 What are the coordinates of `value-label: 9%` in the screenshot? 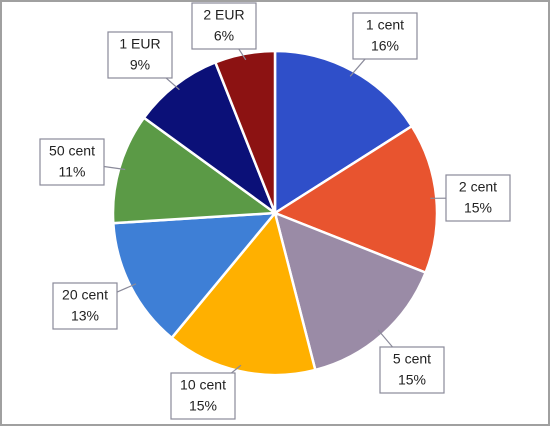 It's located at (140, 65).